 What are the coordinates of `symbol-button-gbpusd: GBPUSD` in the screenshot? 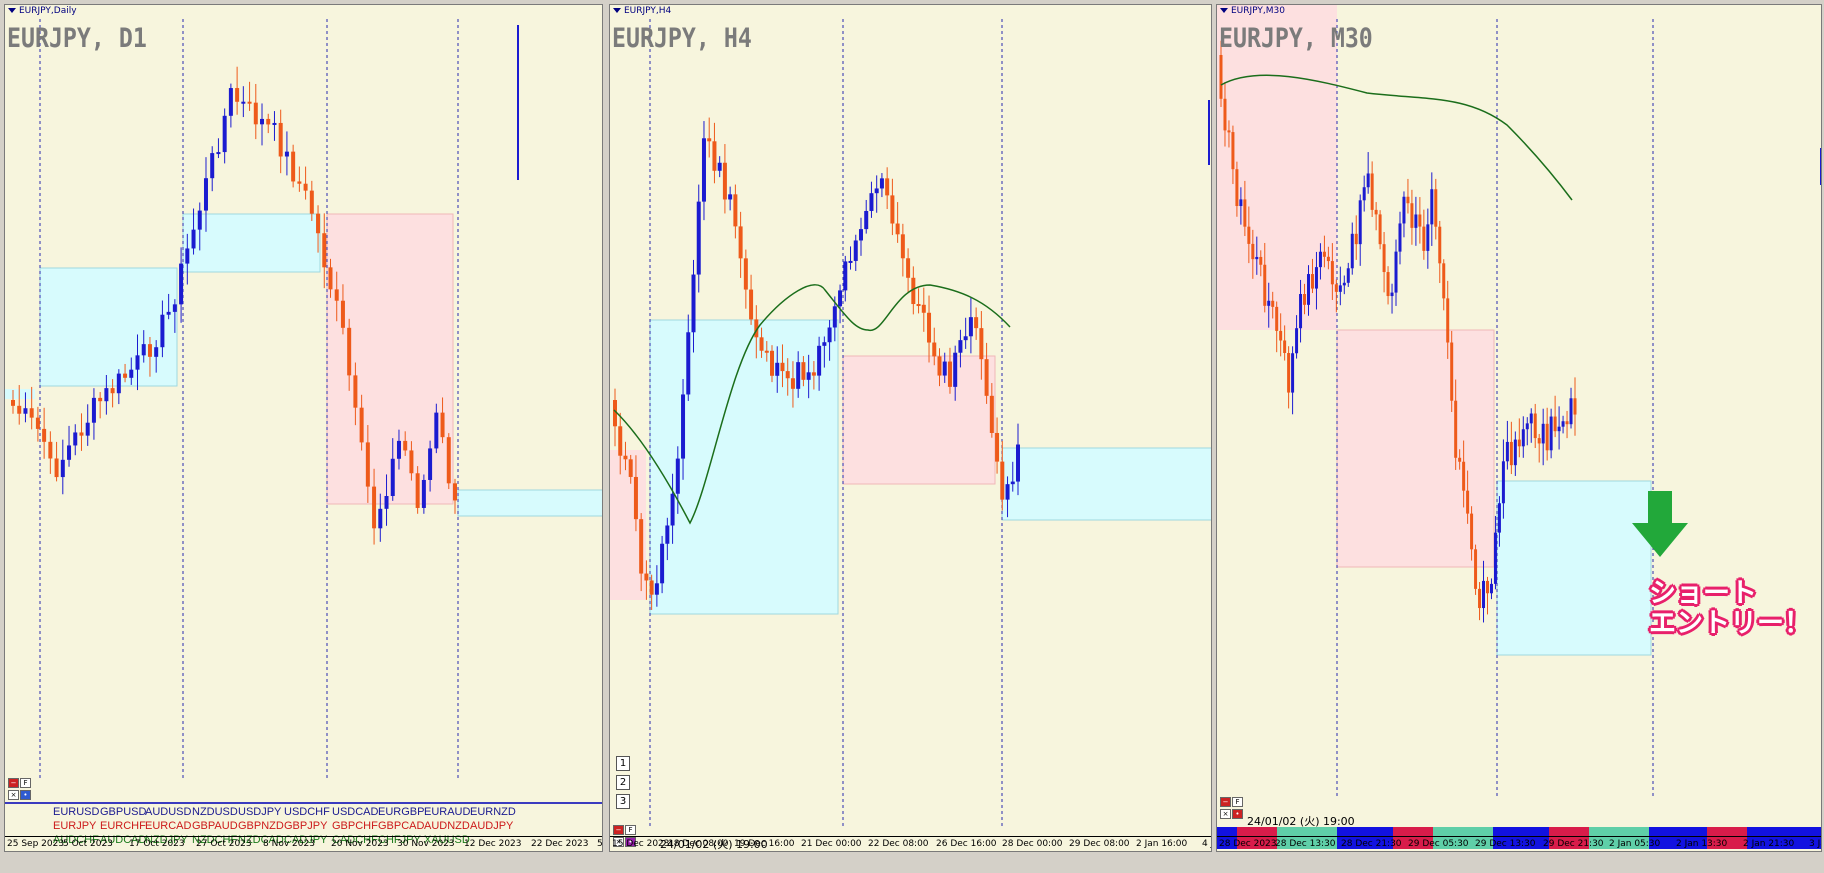 It's located at (123, 812).